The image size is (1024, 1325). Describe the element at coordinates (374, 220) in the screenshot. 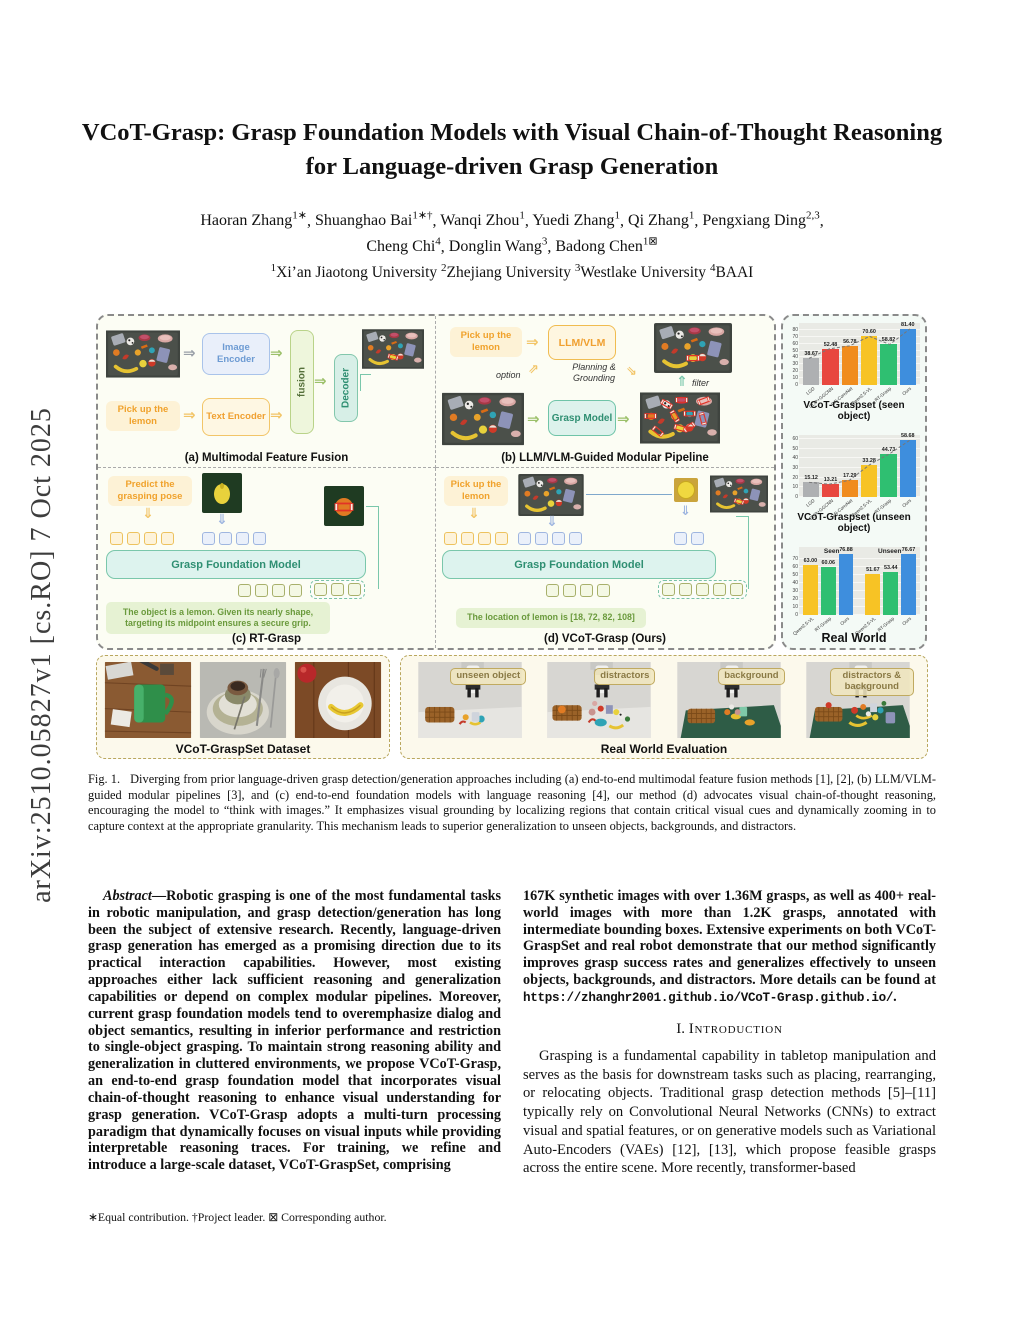

I see `author: Shuanghao Bai1∗†` at that location.